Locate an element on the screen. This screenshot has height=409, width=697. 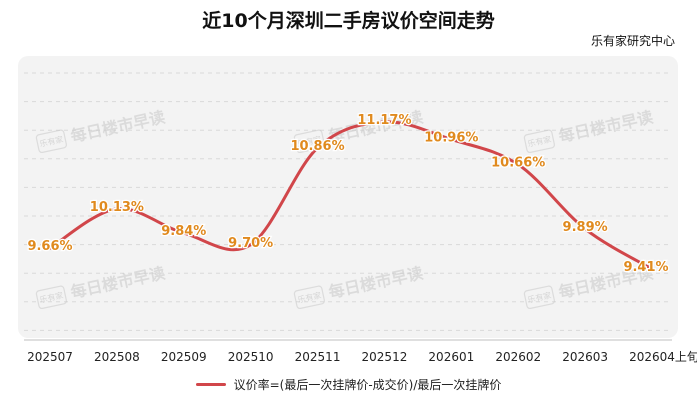
data-label: 9.89% is located at coordinates (585, 227).